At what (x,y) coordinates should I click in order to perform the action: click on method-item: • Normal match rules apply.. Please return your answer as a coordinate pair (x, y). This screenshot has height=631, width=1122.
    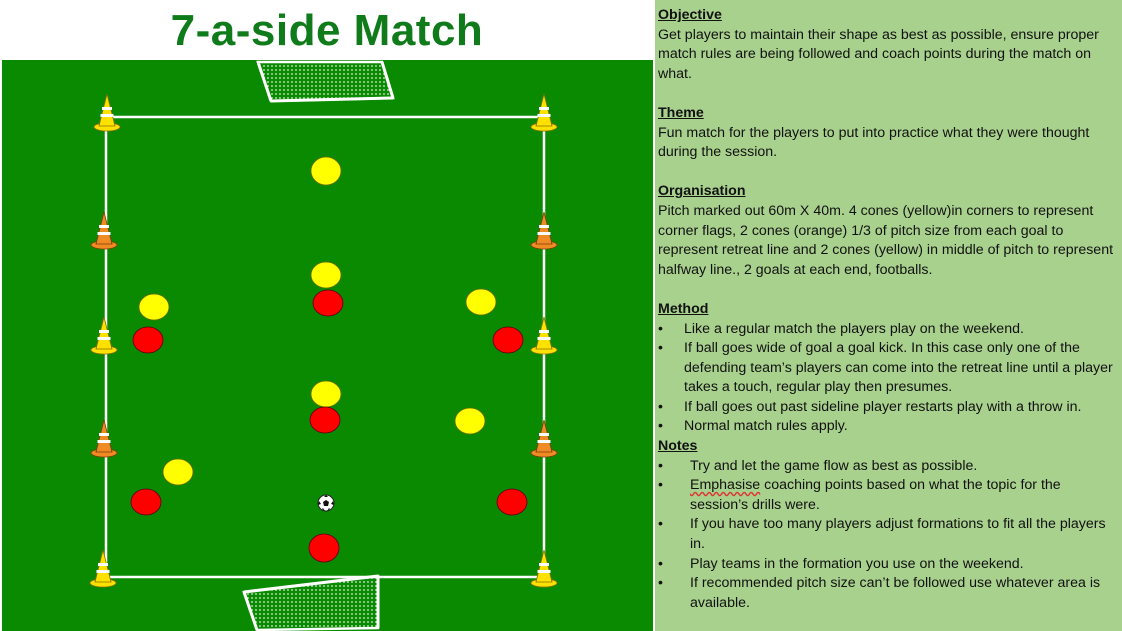
    Looking at the image, I should click on (889, 427).